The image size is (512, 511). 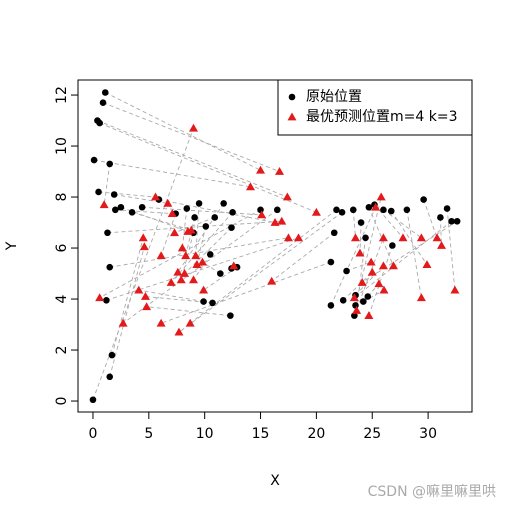 I want to click on legend-label: 最优预测位置m=4 k=3, so click(x=381, y=117).